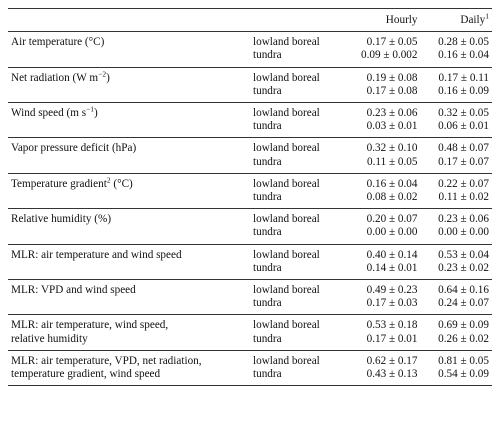 The width and height of the screenshot is (500, 440). I want to click on hourly-value: 0.03 ± 0.01, so click(392, 126).